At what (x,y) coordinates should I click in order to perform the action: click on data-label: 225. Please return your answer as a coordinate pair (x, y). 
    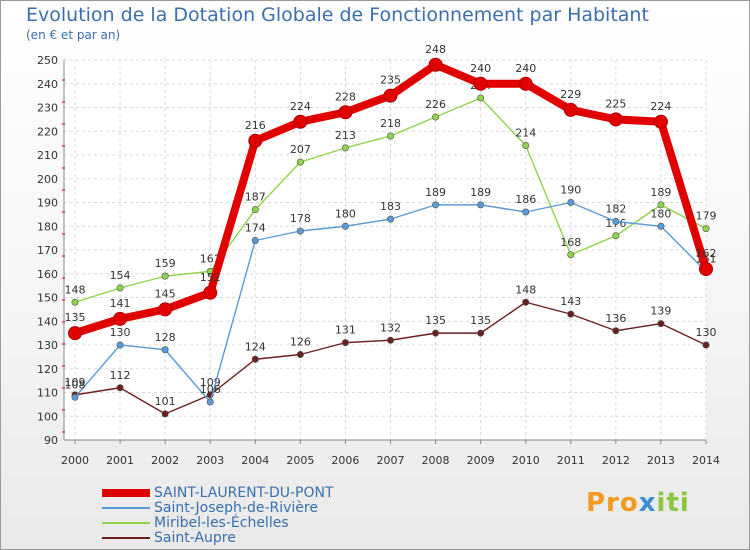
    Looking at the image, I should click on (615, 103).